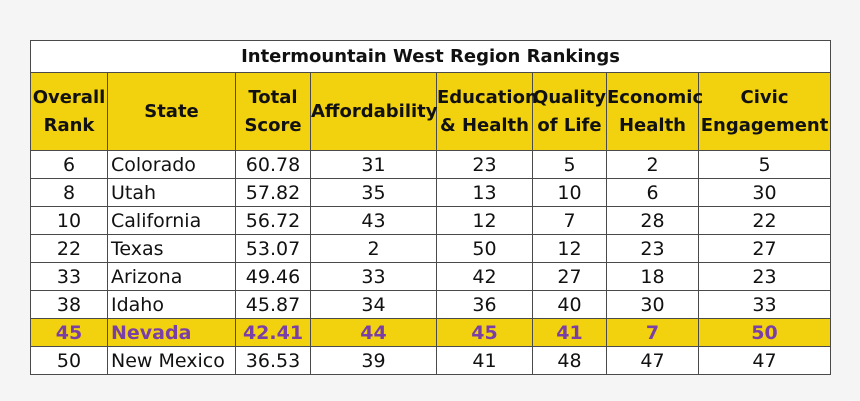 This screenshot has height=401, width=860. Describe the element at coordinates (484, 125) in the screenshot. I see `header-line: & Health` at that location.